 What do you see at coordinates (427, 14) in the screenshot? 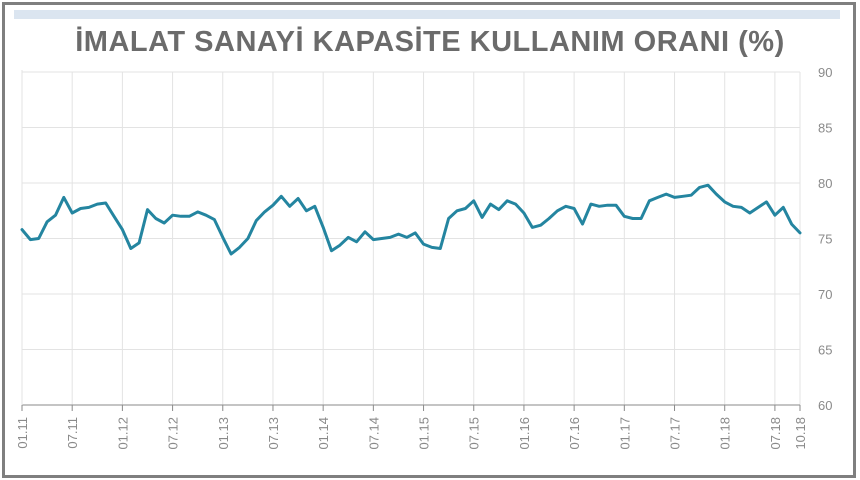
I see `header-band` at bounding box center [427, 14].